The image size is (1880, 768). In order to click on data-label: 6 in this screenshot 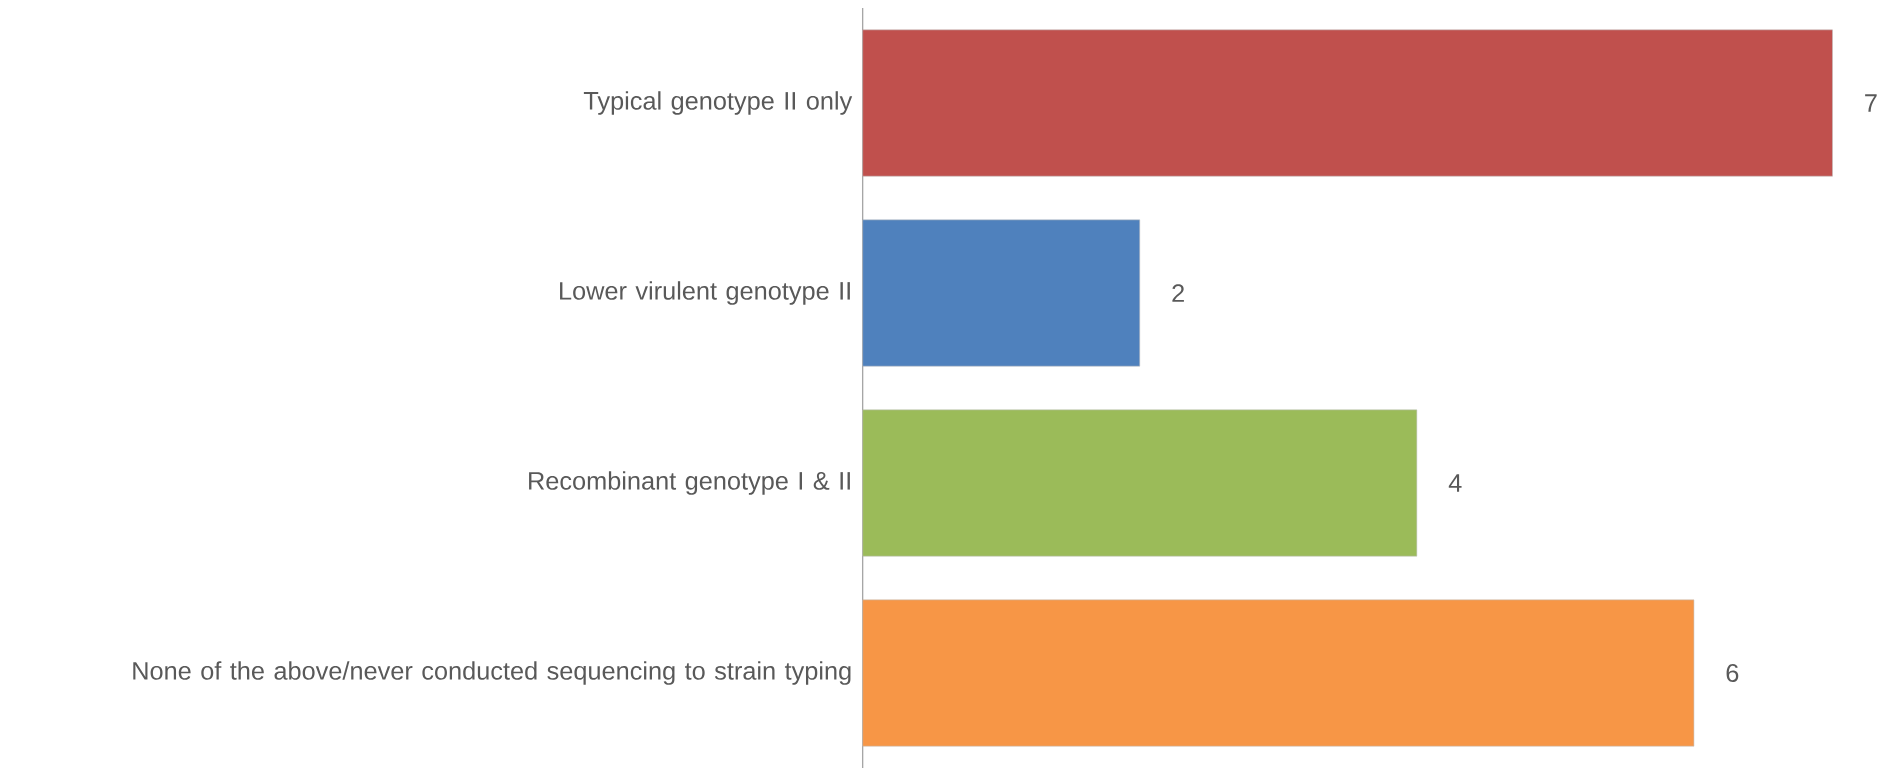, I will do `click(1732, 673)`.